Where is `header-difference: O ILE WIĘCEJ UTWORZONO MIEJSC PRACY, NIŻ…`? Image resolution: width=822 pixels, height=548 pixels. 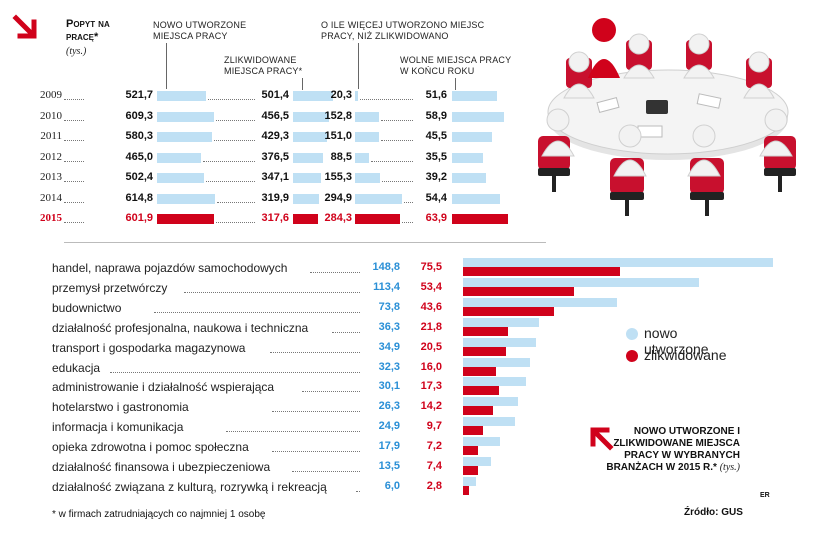 header-difference: O ILE WIĘCEJ UTWORZONO MIEJSC PRACY, NIŻ… is located at coordinates (403, 30).